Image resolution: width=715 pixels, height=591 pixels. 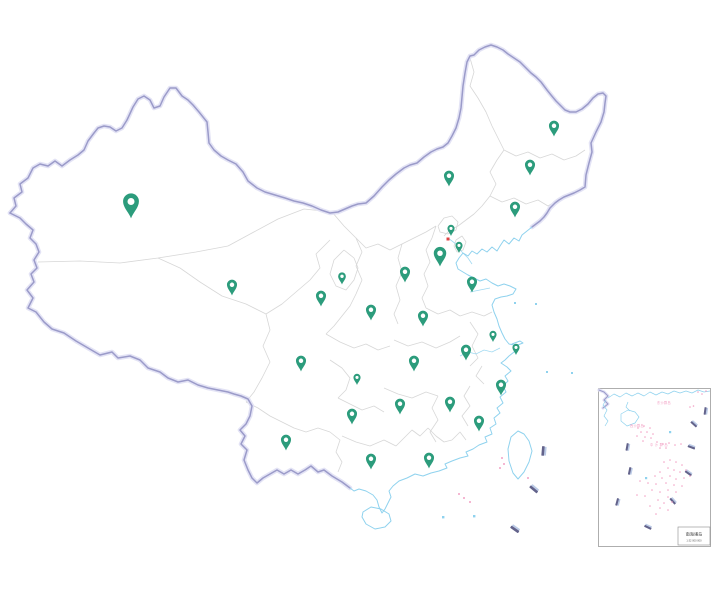 What do you see at coordinates (516, 349) in the screenshot?
I see `map-pin-shanghai` at bounding box center [516, 349].